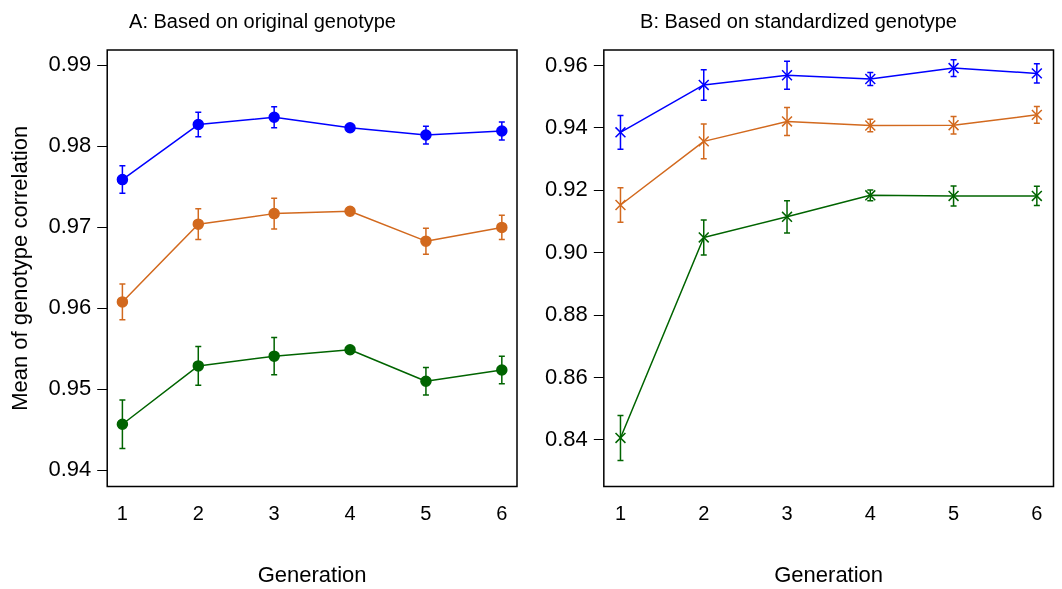 The image size is (1062, 589). I want to click on y-tick-label: 0.98, so click(70, 145).